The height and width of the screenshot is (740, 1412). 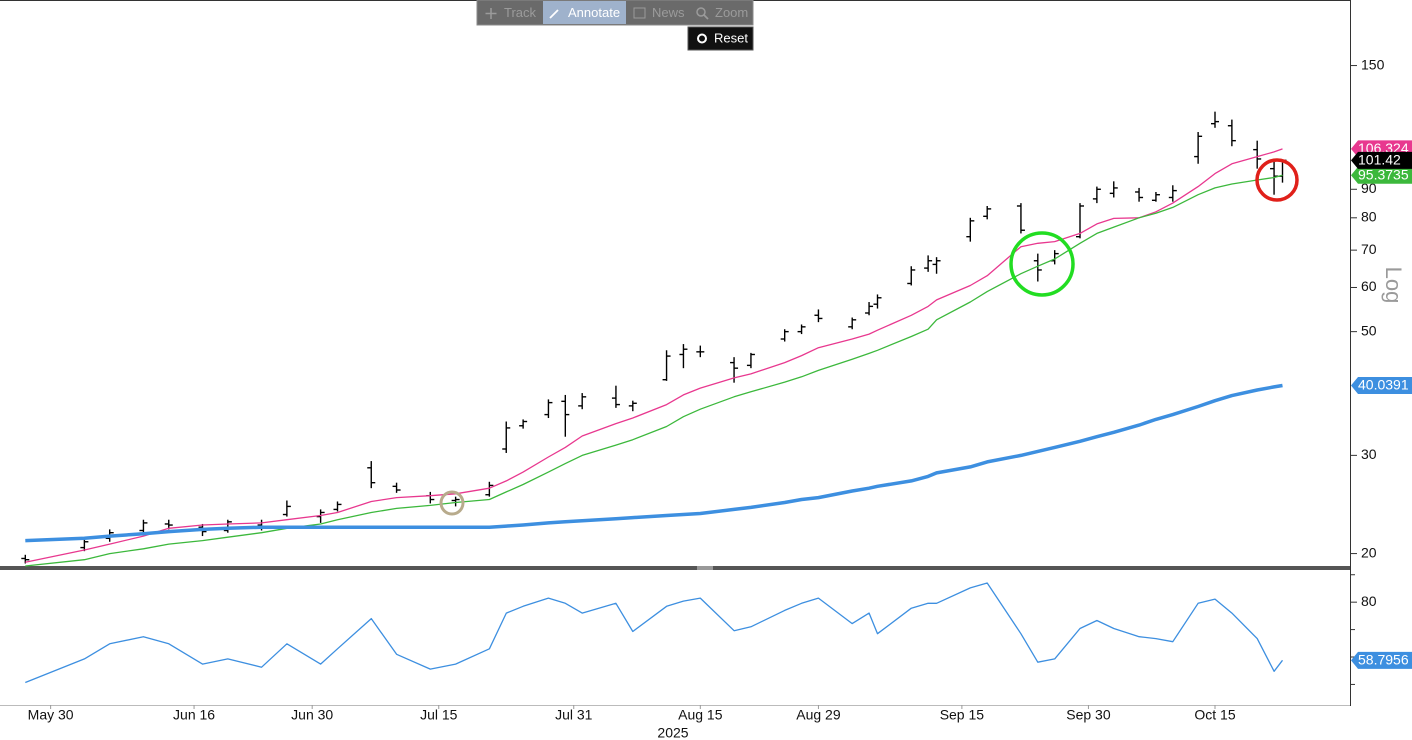 I want to click on price-tag-label: 101.42, so click(x=1379, y=160).